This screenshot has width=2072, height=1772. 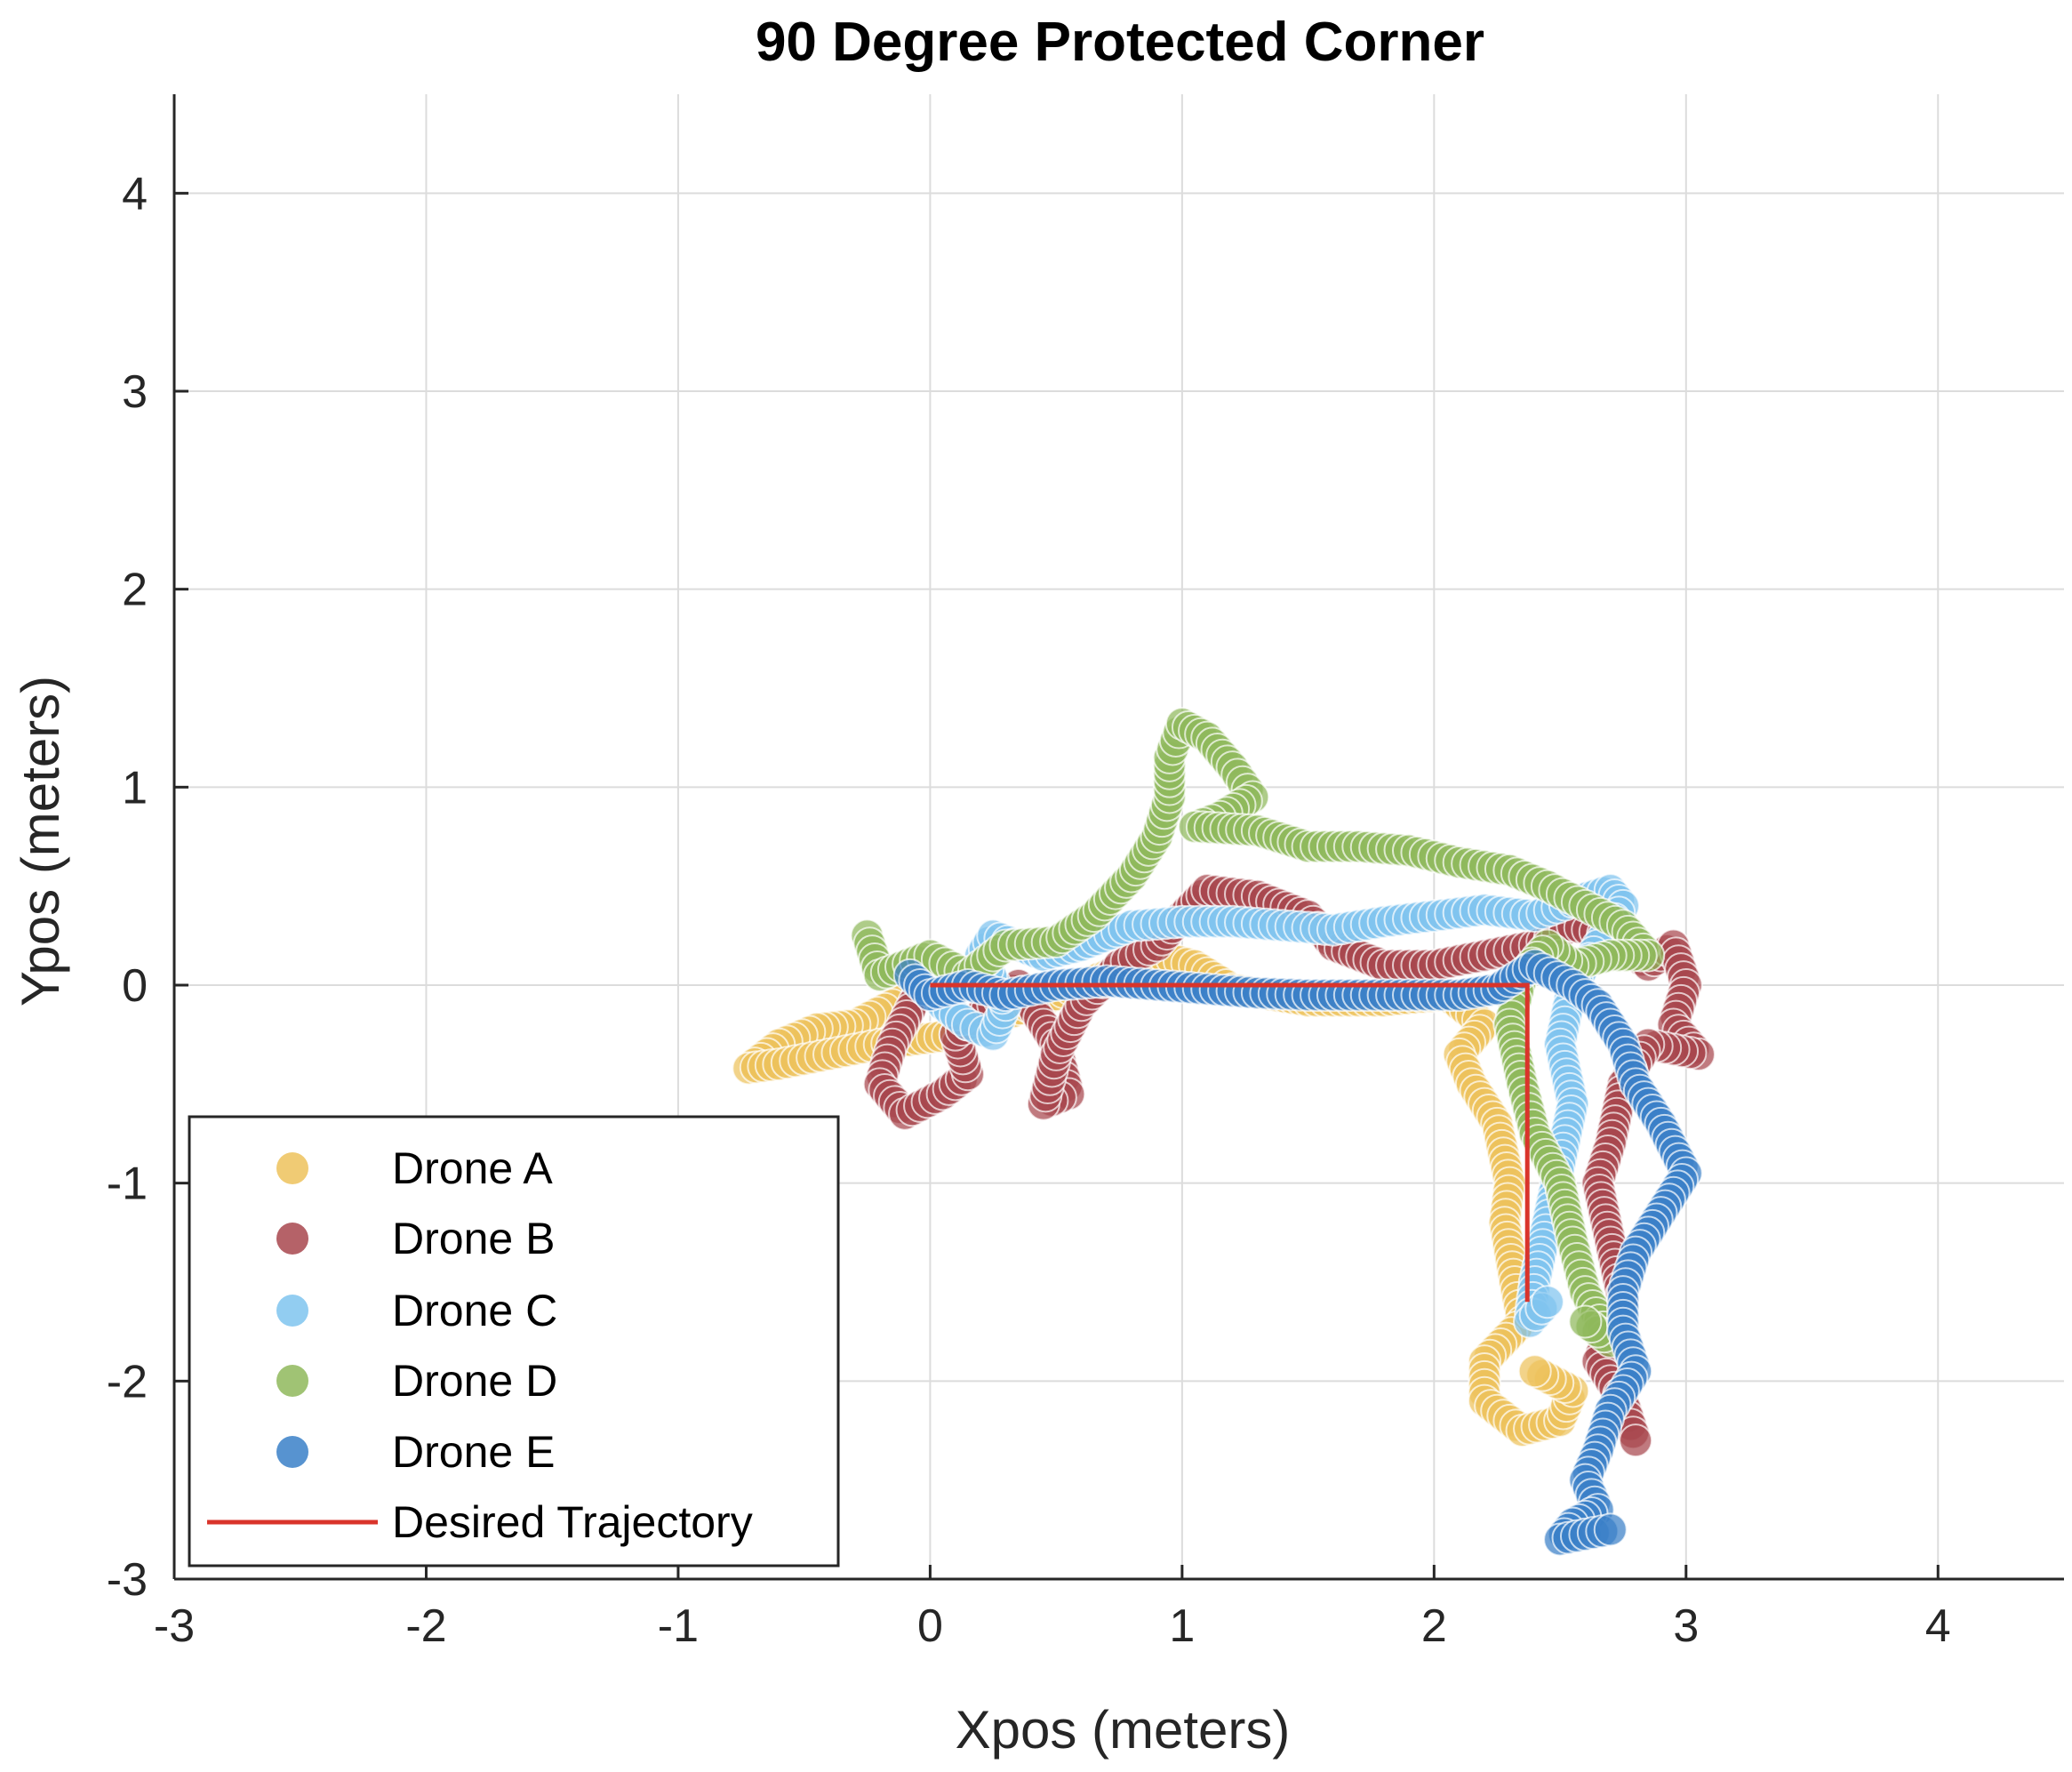 I want to click on y-tick-label: -1, so click(x=127, y=1184).